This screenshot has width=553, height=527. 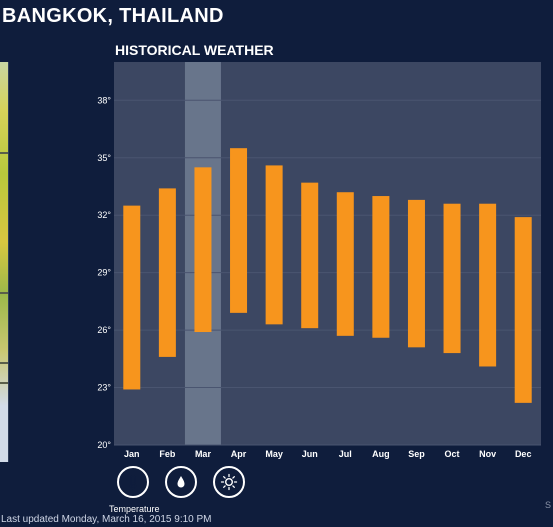 I want to click on month-label: May, so click(x=274, y=454).